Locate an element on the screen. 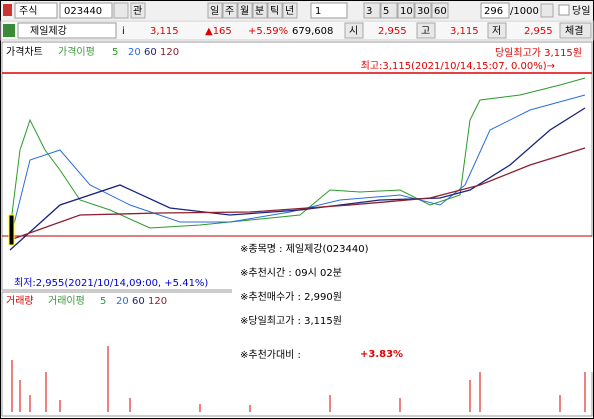 The width and height of the screenshot is (594, 419). tab is located at coordinates (575, 30).